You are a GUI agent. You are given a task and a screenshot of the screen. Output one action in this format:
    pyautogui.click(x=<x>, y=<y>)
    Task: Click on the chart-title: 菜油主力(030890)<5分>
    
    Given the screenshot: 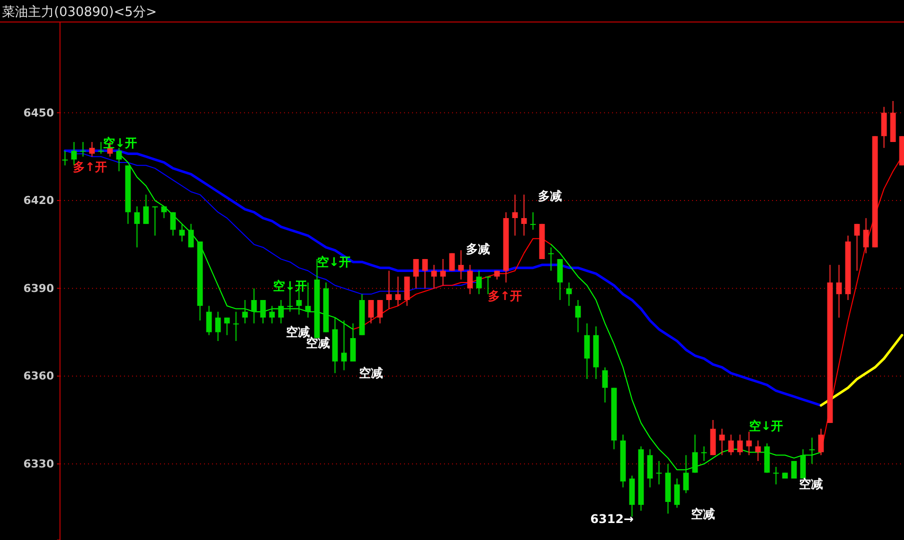 What is the action you would take?
    pyautogui.click(x=79, y=12)
    